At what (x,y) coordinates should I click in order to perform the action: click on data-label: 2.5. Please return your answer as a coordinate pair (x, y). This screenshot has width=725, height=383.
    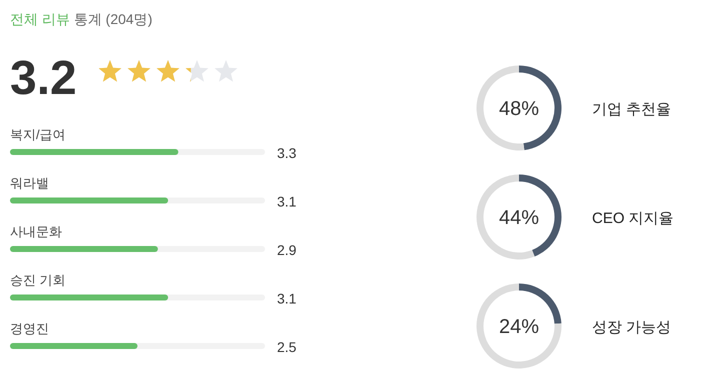
    Looking at the image, I should click on (287, 347).